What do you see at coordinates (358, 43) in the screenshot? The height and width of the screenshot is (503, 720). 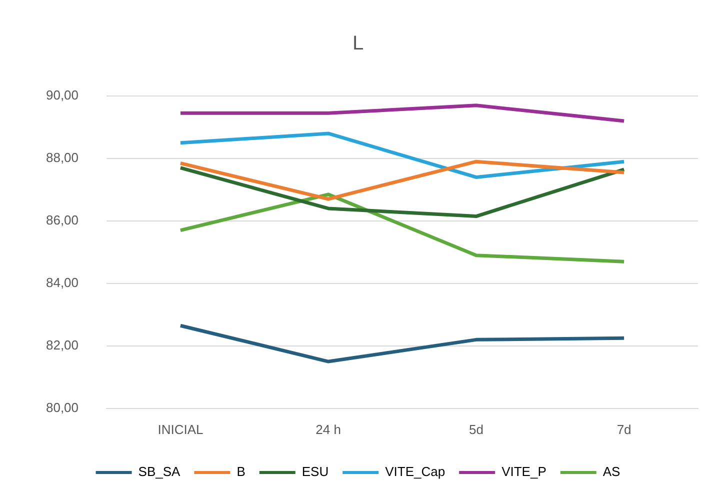 I see `chart-title: L` at bounding box center [358, 43].